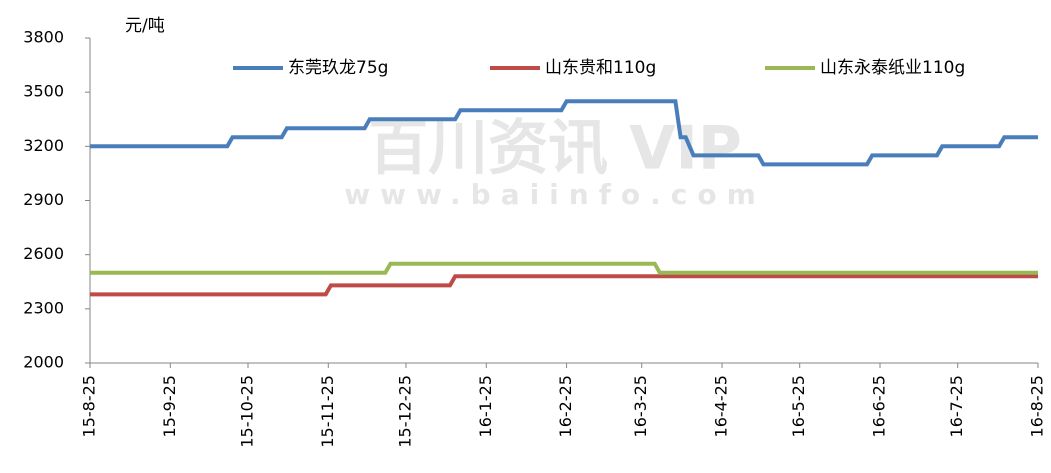 The width and height of the screenshot is (1051, 473). What do you see at coordinates (43, 37) in the screenshot?
I see `y-tick-label: 3800` at bounding box center [43, 37].